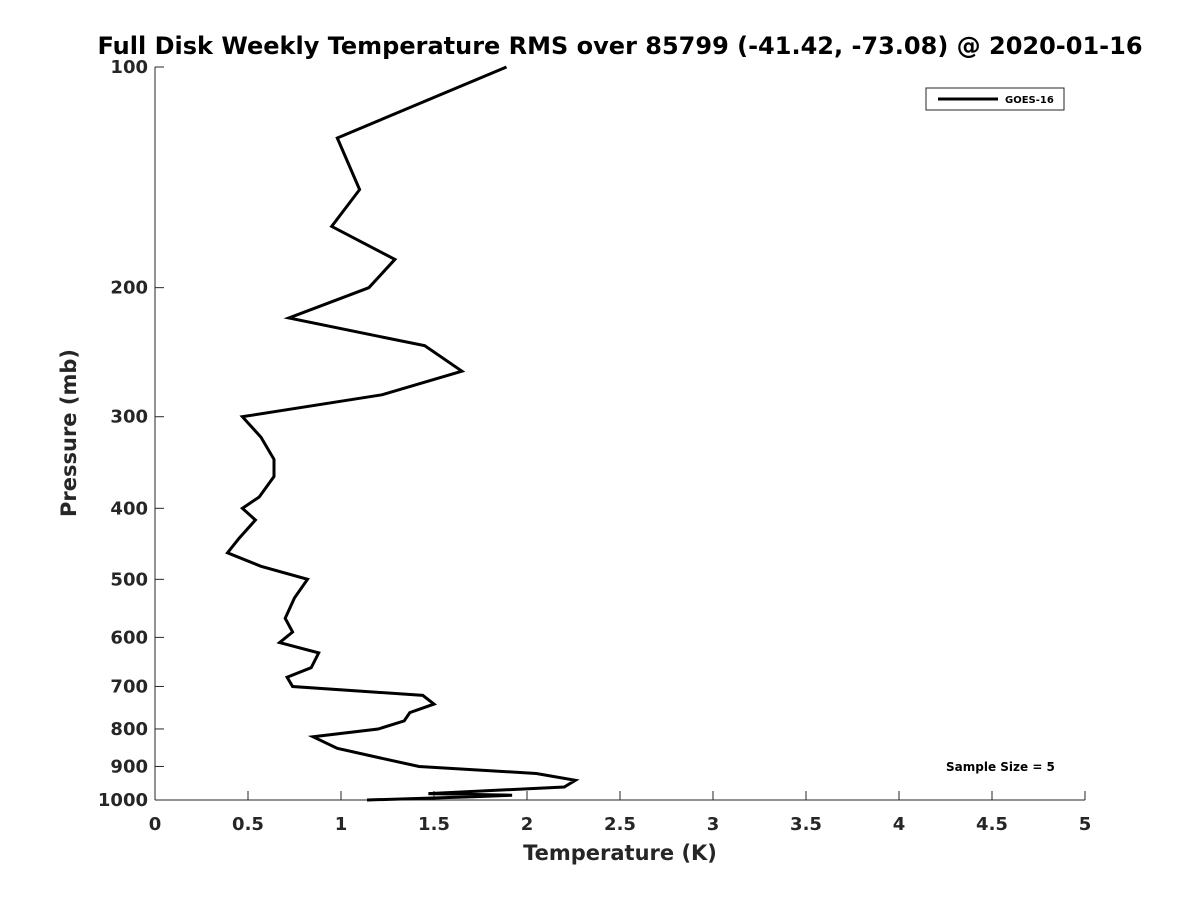 Image resolution: width=1200 pixels, height=900 pixels. What do you see at coordinates (341, 824) in the screenshot?
I see `x-tick-label: 1` at bounding box center [341, 824].